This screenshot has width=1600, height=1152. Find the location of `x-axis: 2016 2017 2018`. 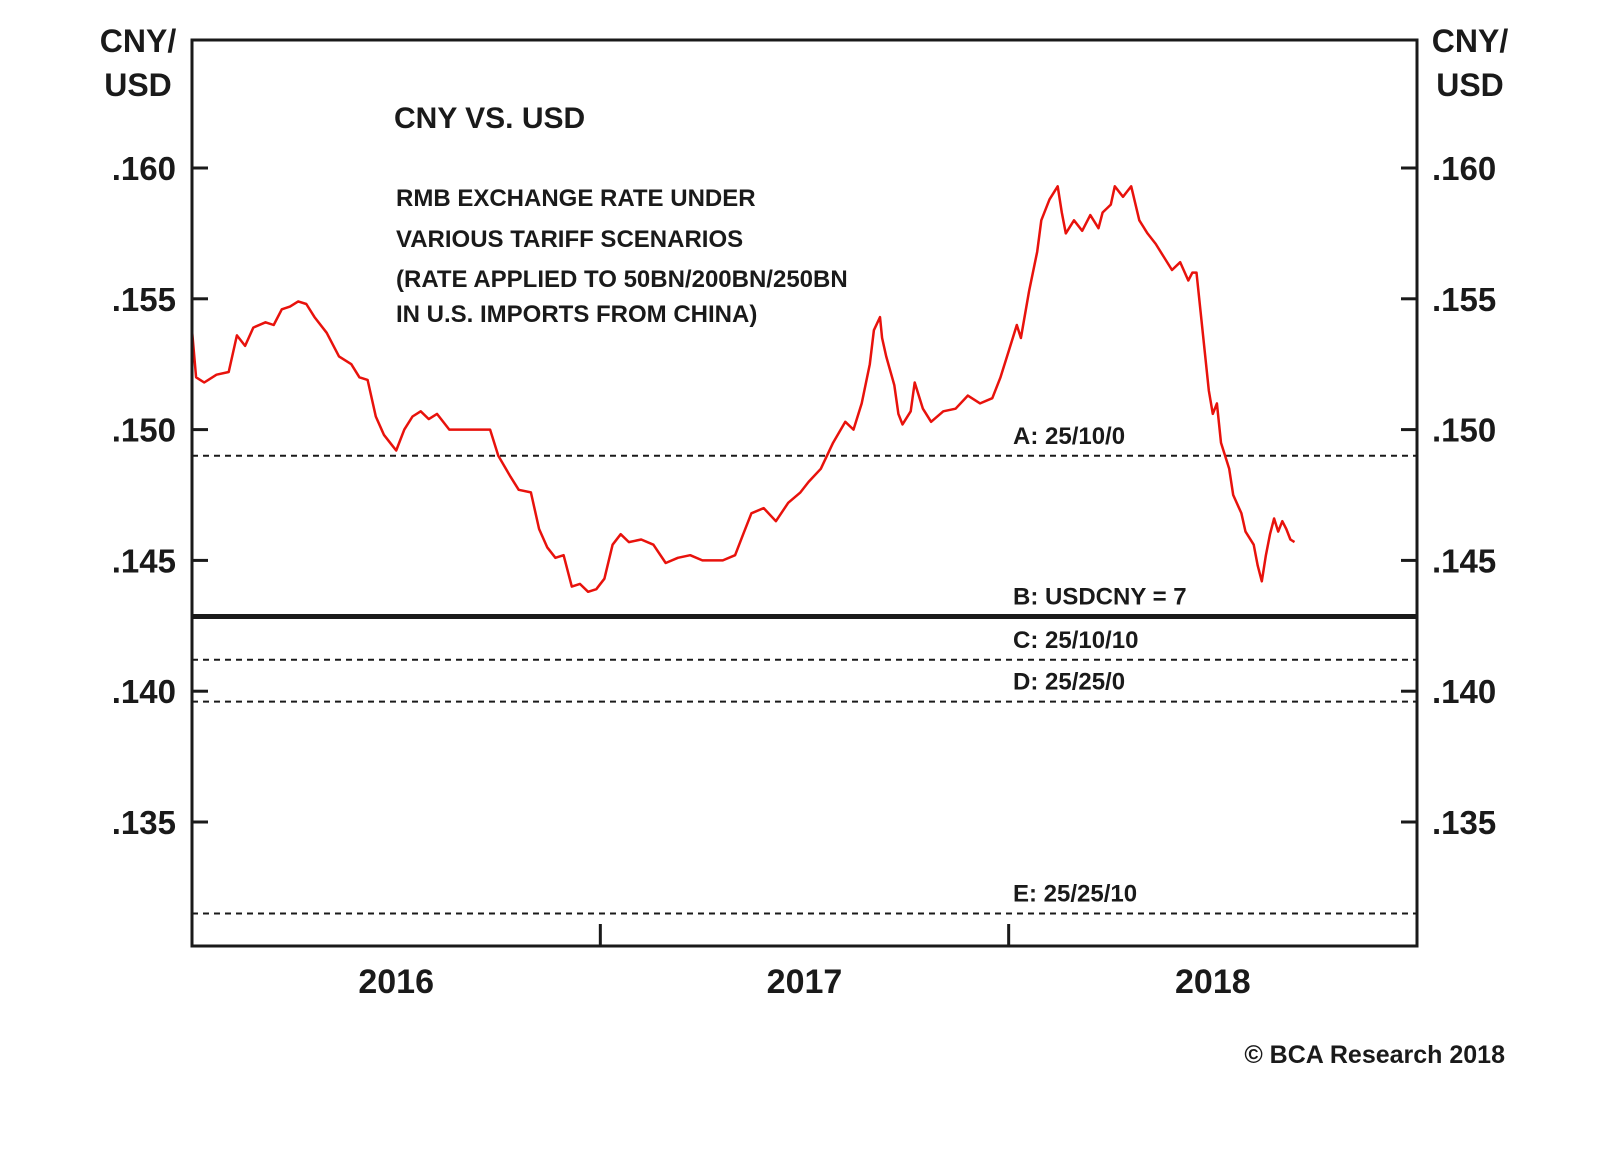

x-axis: 2016 2017 2018 is located at coordinates (804, 962).